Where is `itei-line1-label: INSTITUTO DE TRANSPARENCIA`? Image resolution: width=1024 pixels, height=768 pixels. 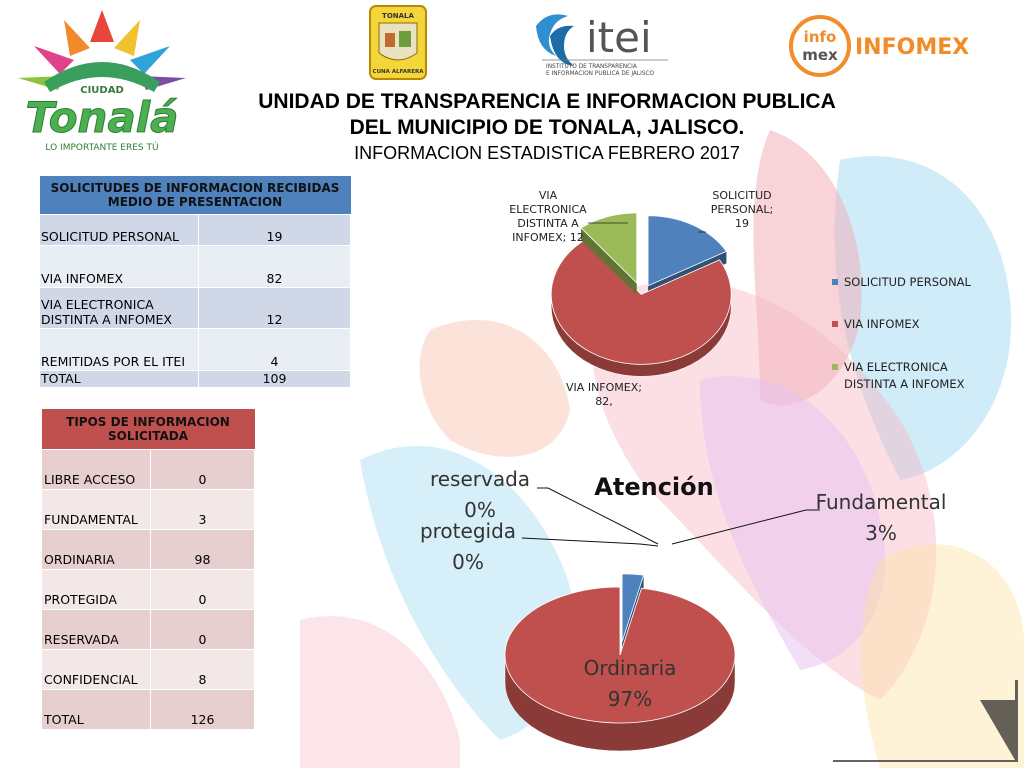
itei-line1-label: INSTITUTO DE TRANSPARENCIA is located at coordinates (591, 67).